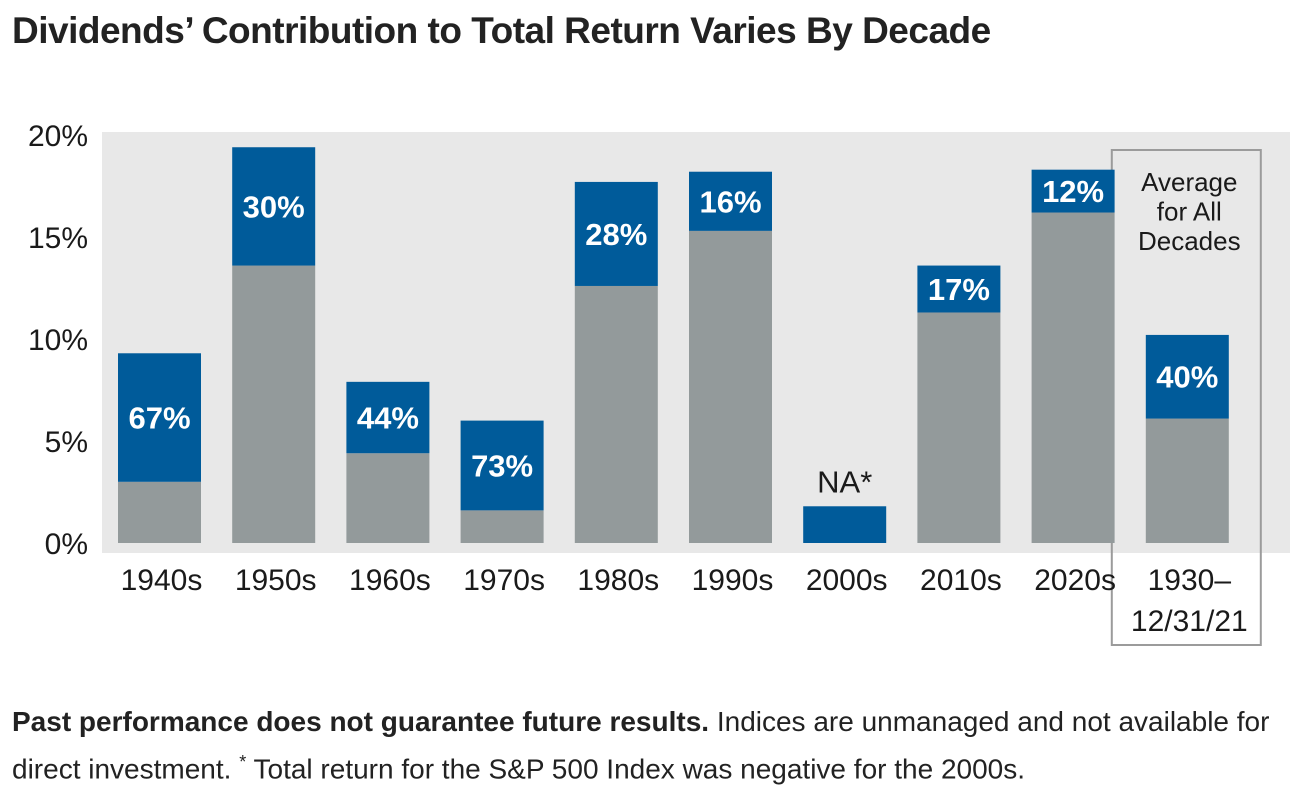 The height and width of the screenshot is (792, 1302). I want to click on highlight-box-label: Decades, so click(1189, 241).